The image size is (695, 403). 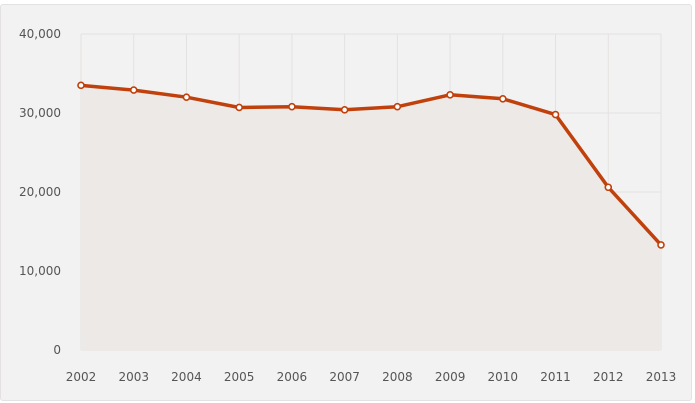 I want to click on y-tick-label: 30,000, so click(x=40, y=113).